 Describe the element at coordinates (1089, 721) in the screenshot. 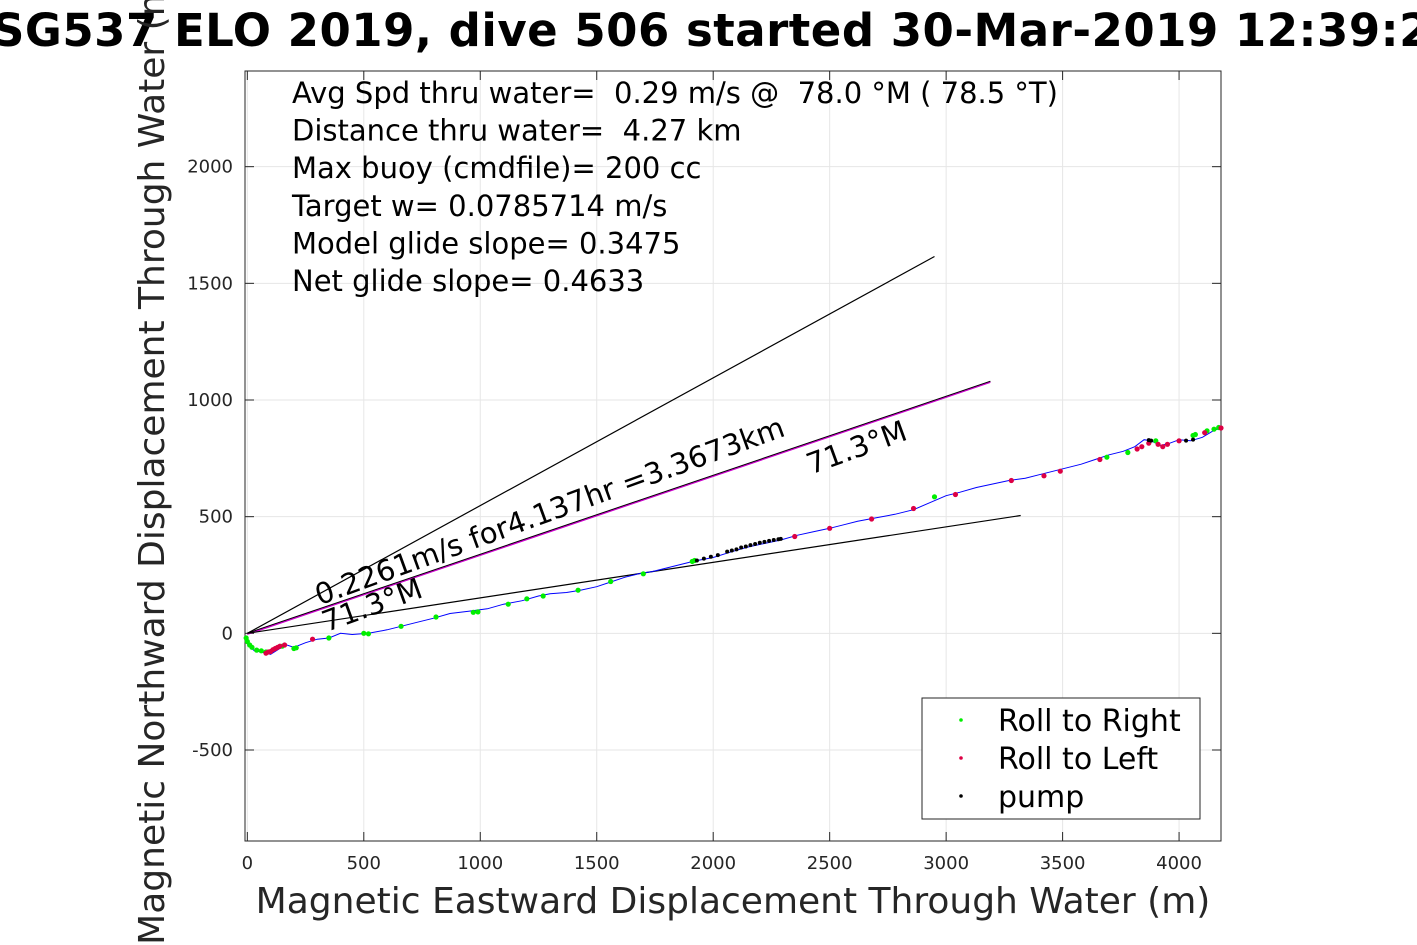

I see `legend-label: Roll to Right` at that location.